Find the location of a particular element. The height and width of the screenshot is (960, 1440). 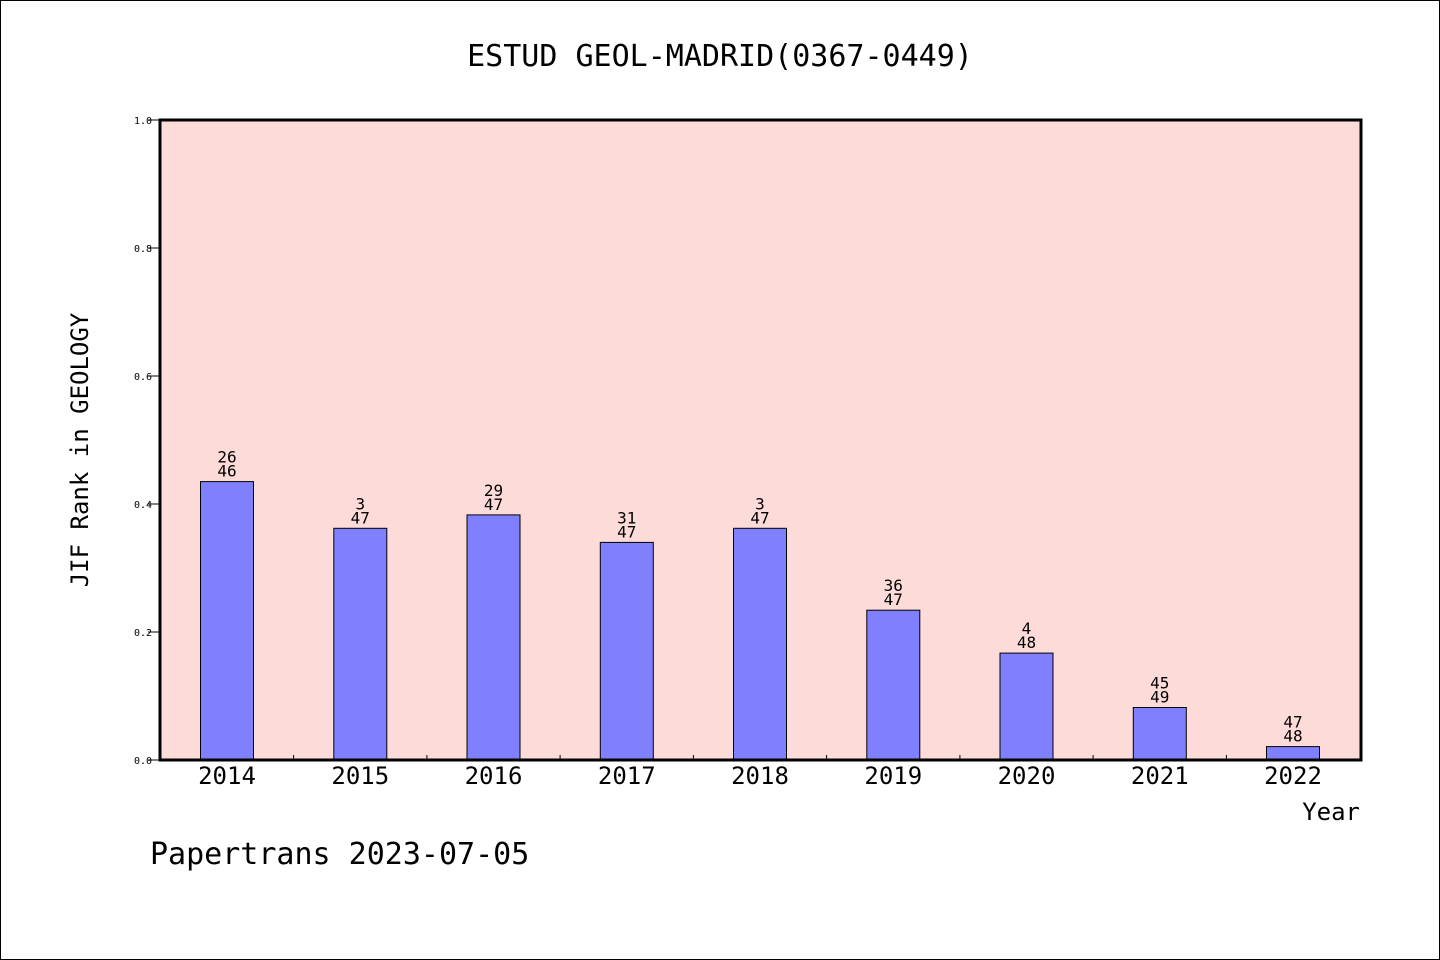

bar-2020 is located at coordinates (1026, 706).